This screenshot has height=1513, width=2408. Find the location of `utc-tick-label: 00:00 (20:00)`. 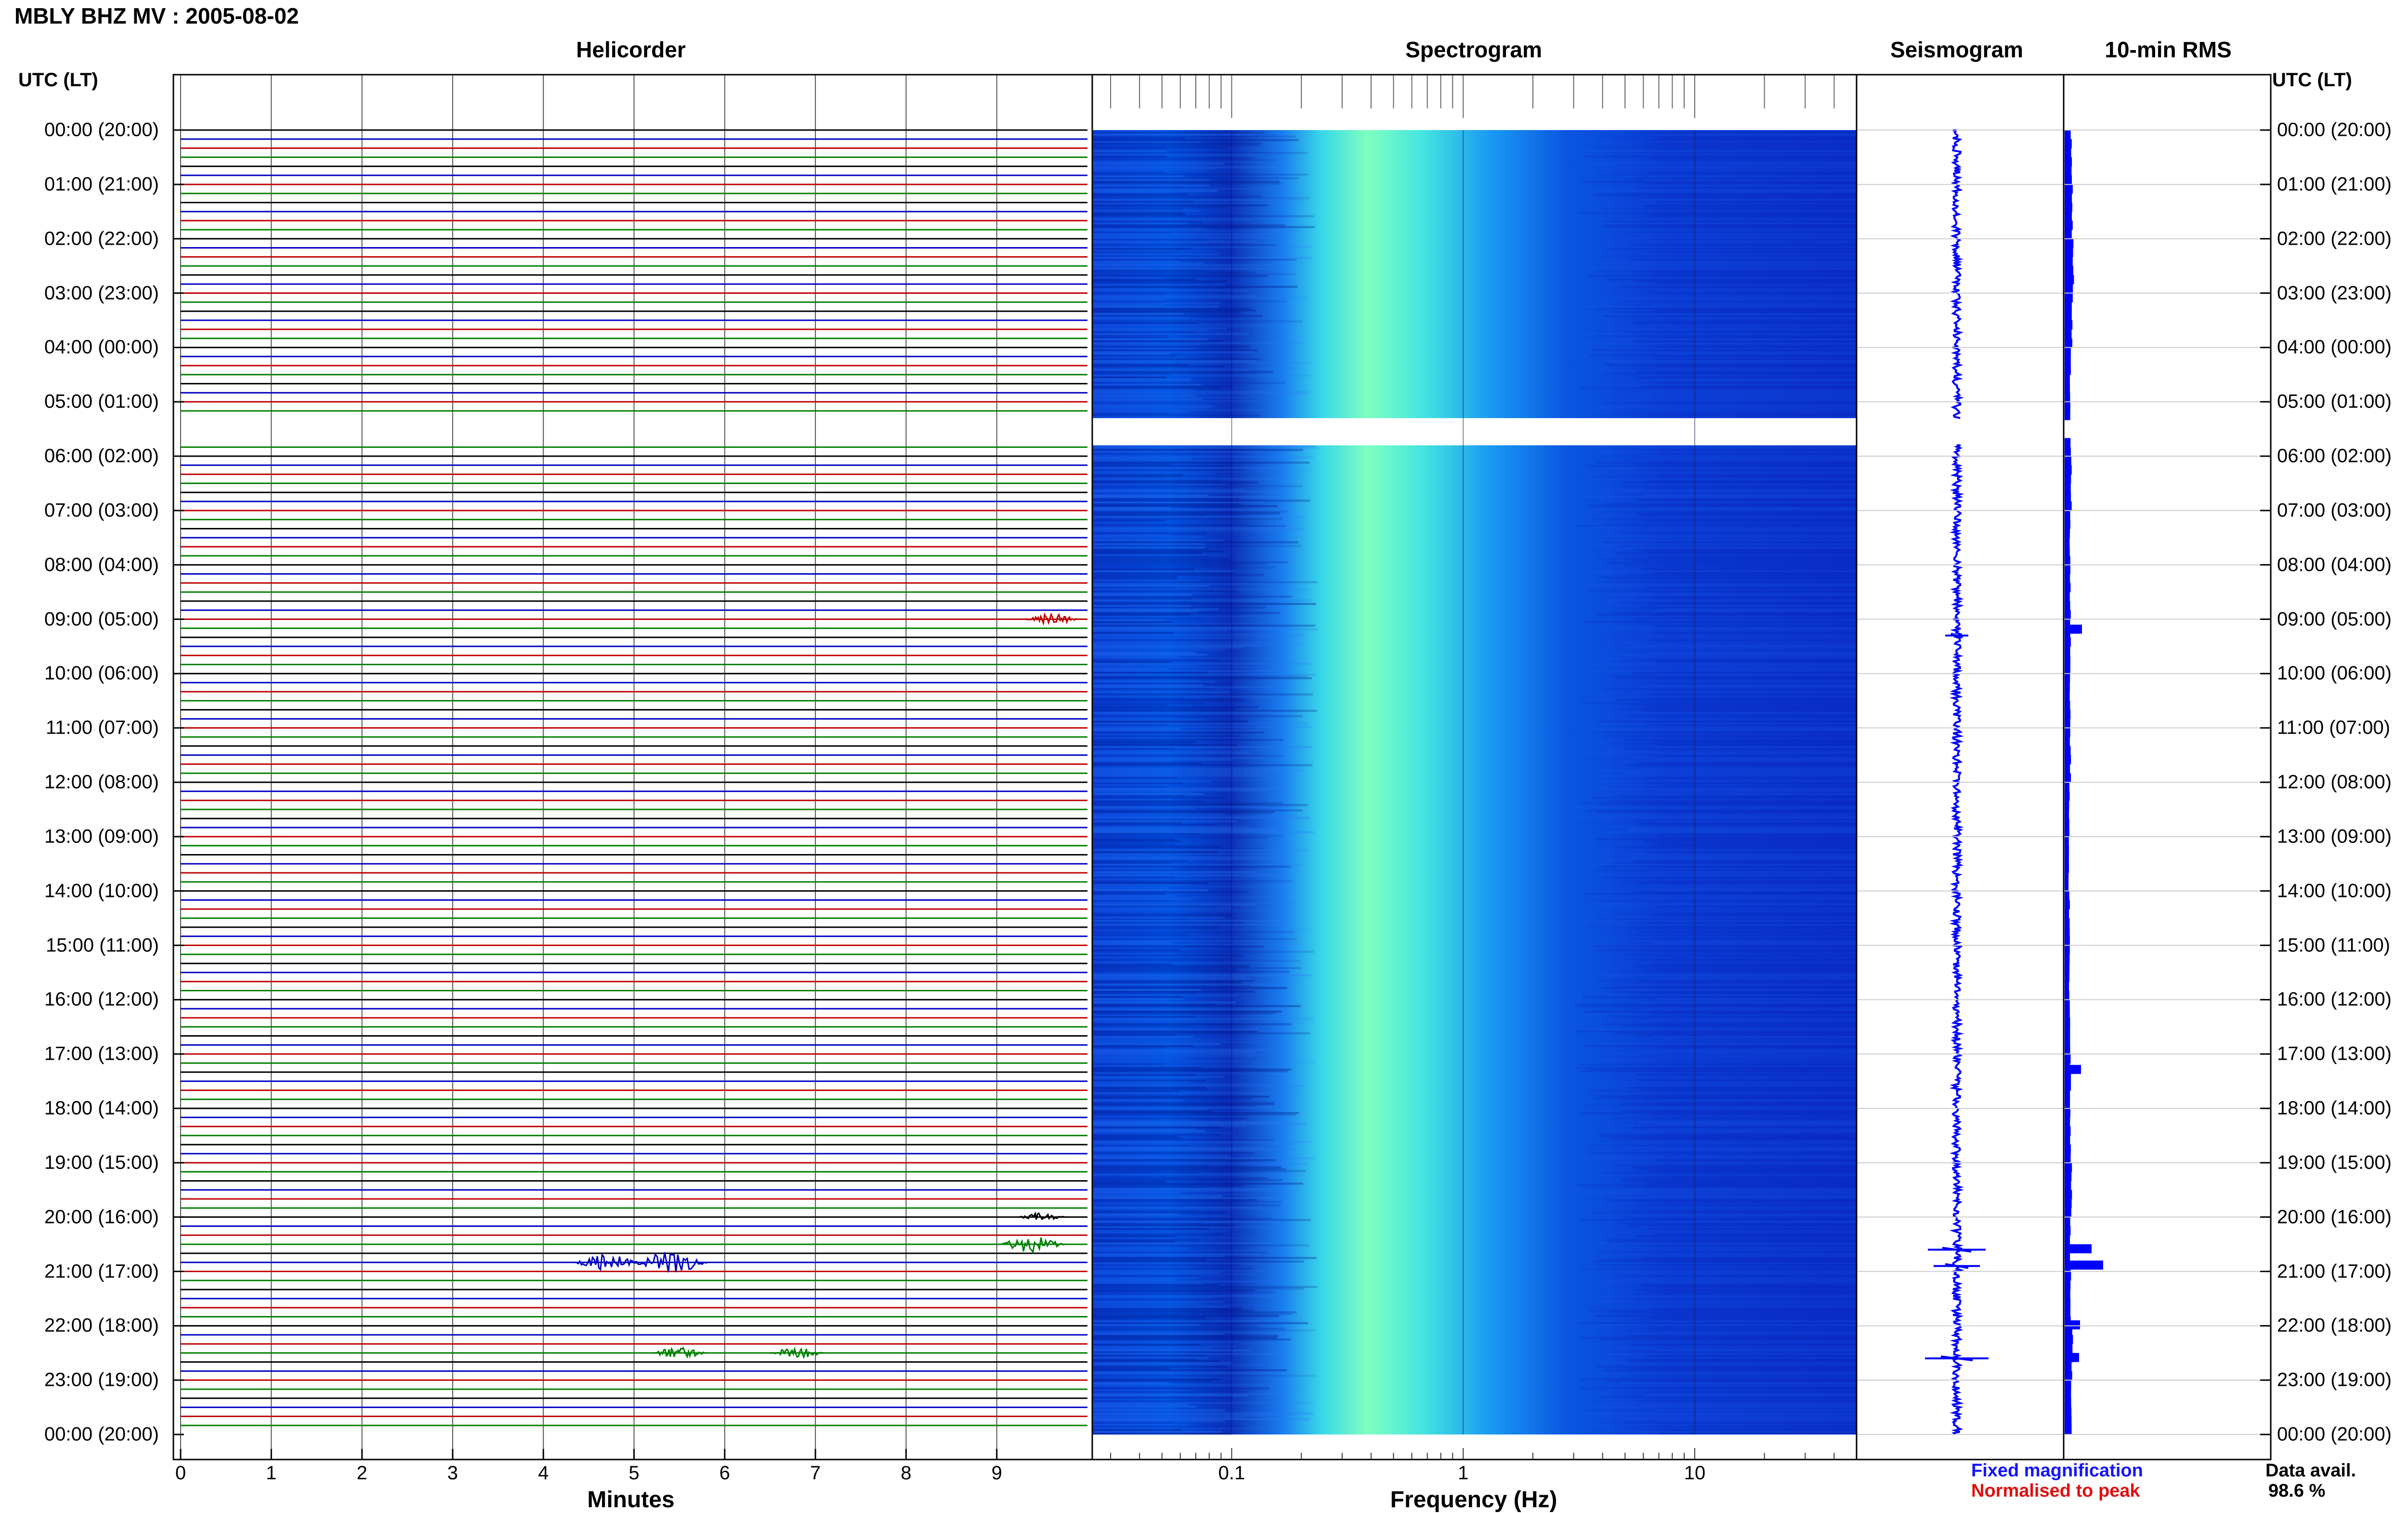

utc-tick-label: 00:00 (20:00) is located at coordinates (101, 130).